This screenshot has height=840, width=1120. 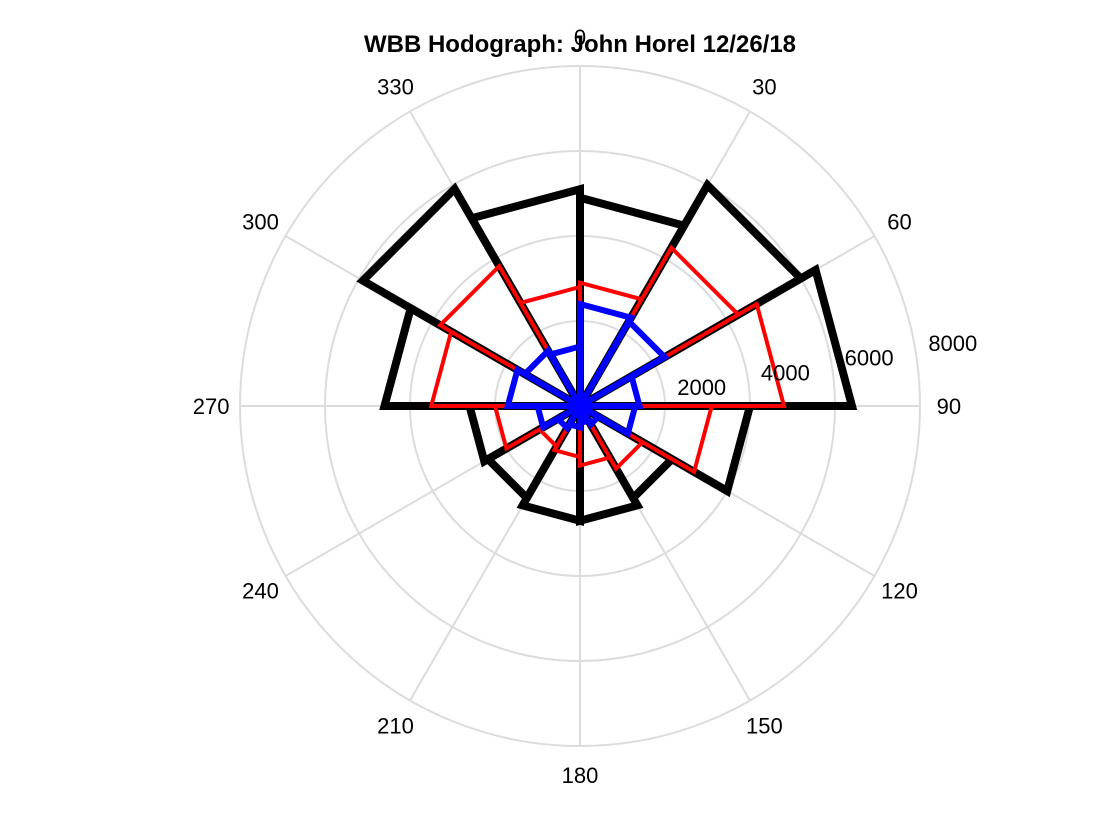 What do you see at coordinates (764, 87) in the screenshot?
I see `theta-tick-30: 30` at bounding box center [764, 87].